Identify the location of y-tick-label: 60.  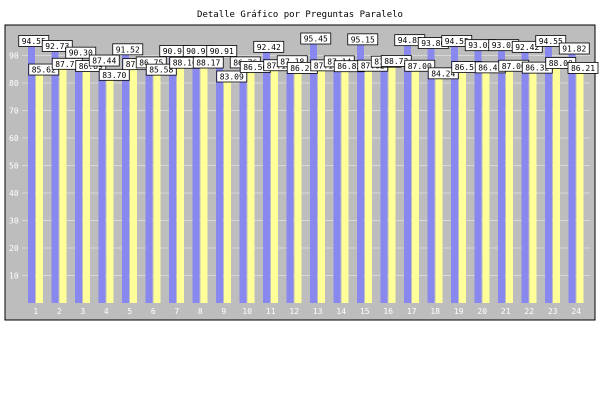
(14, 138).